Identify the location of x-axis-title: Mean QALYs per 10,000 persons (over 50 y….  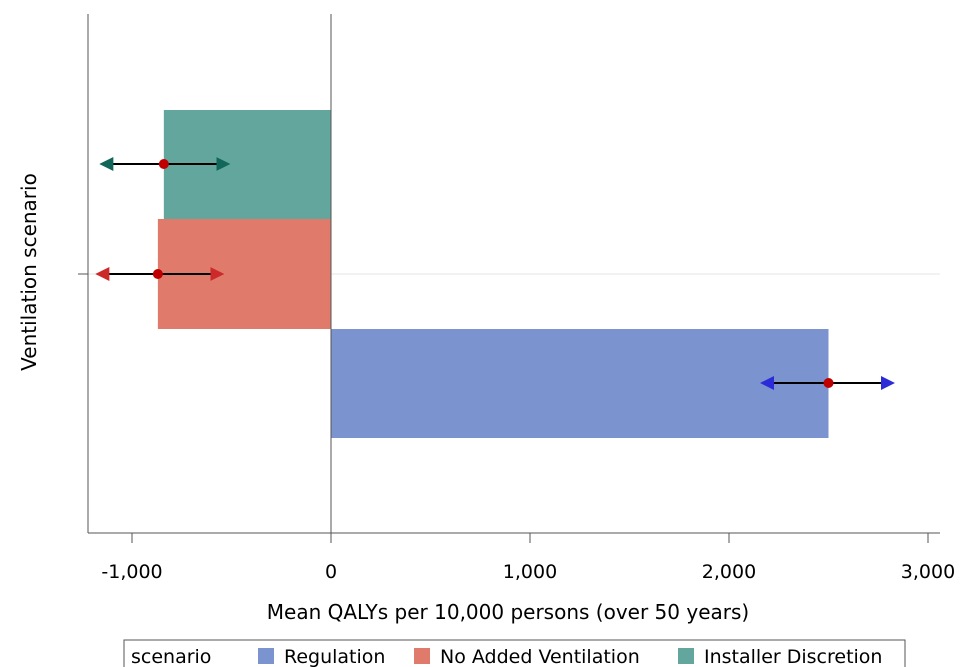
(508, 612).